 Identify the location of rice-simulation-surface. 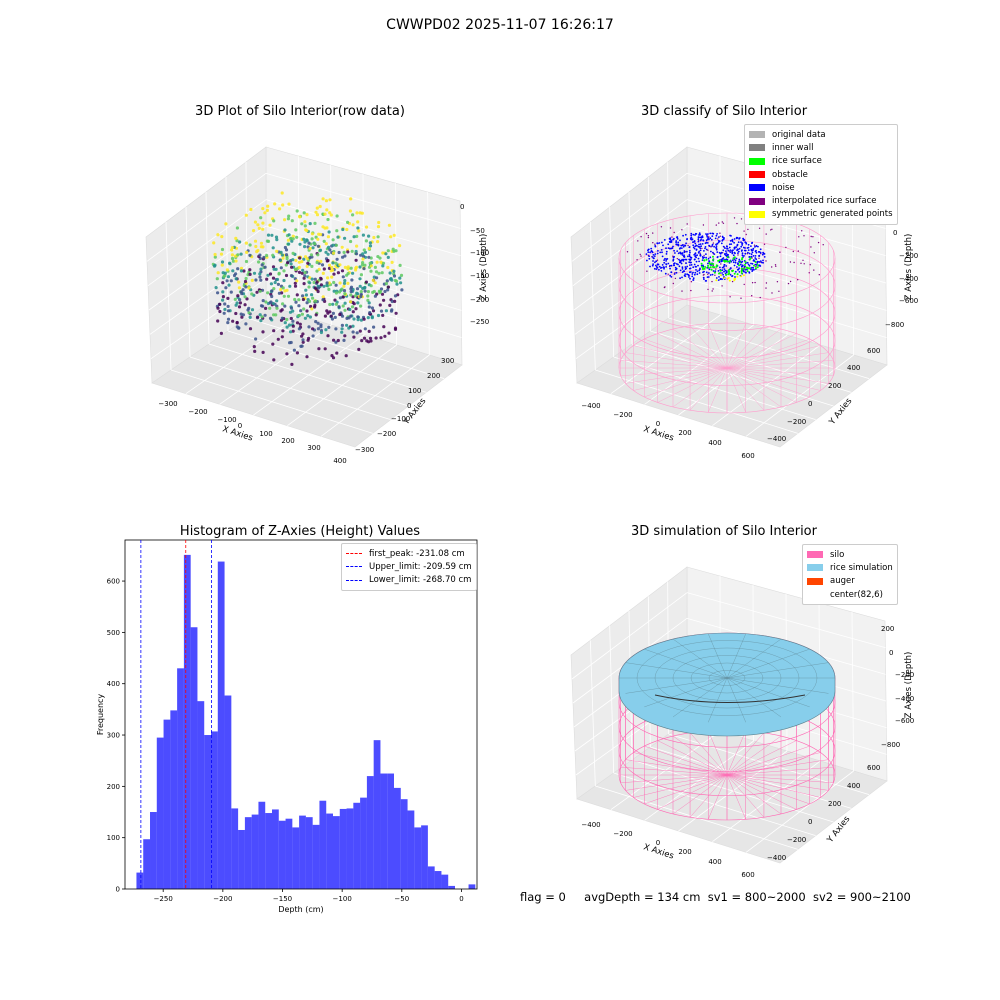
(727, 684).